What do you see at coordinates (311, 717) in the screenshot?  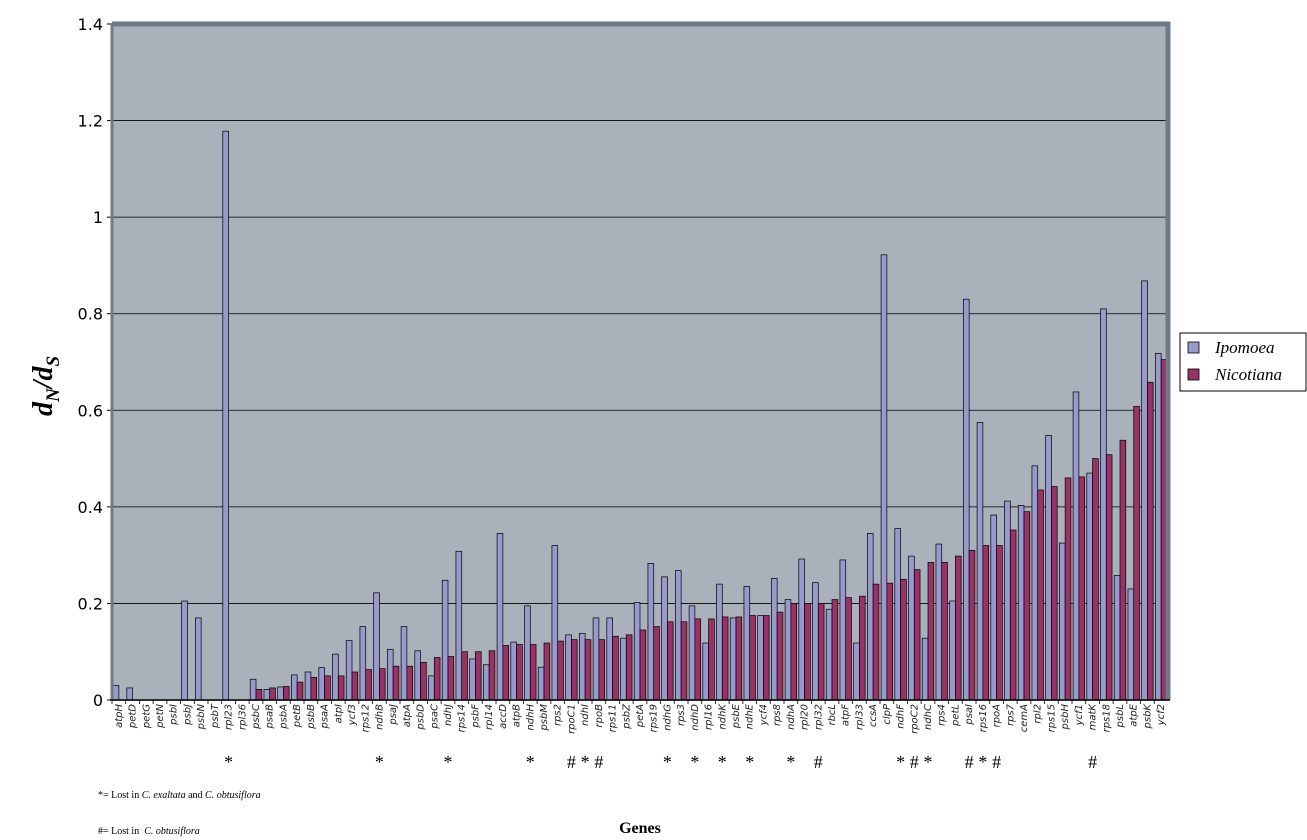 I see `gene-label: psbB` at bounding box center [311, 717].